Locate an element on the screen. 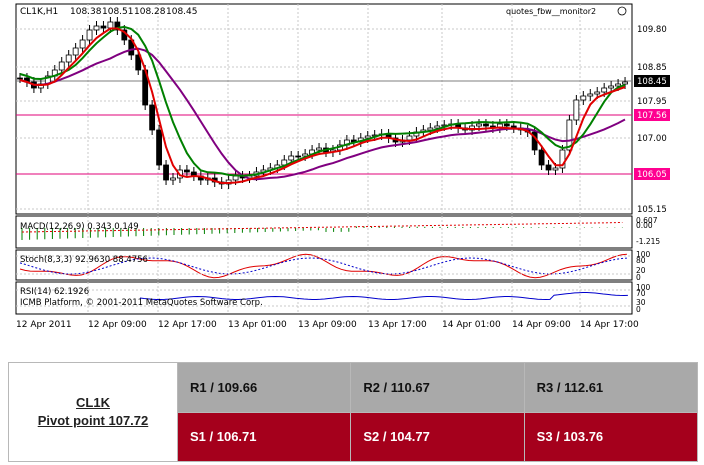  stoch-title: Stoch(8,3,3) 92.9630 88.4756 is located at coordinates (84, 260).